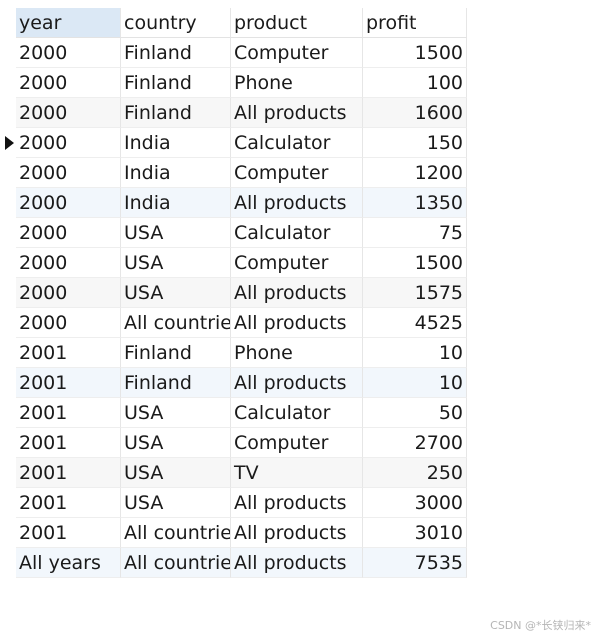 The width and height of the screenshot is (597, 639). What do you see at coordinates (415, 173) in the screenshot?
I see `cell-profit: 1200` at bounding box center [415, 173].